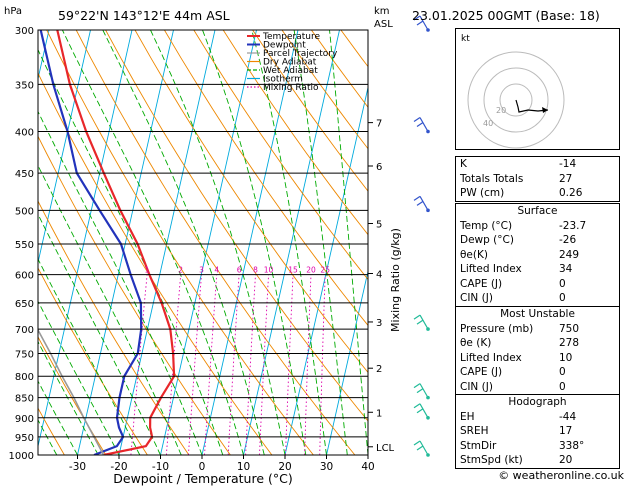  What do you see at coordinates (501, 110) in the screenshot?
I see `hodograph-ring-label: 20` at bounding box center [501, 110].